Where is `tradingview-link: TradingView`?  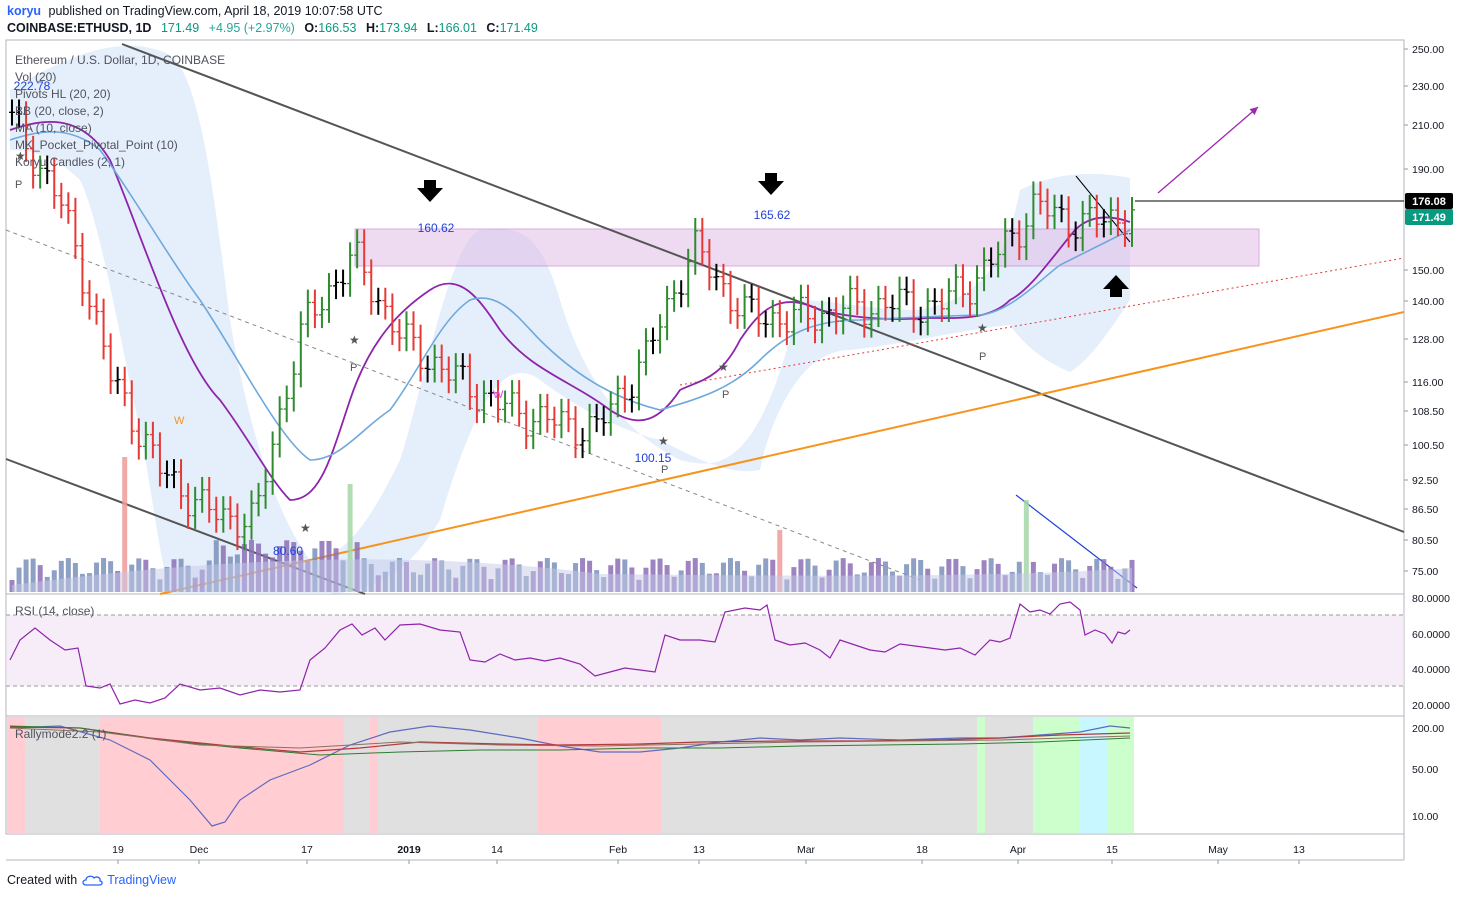 tradingview-link: TradingView is located at coordinates (141, 880).